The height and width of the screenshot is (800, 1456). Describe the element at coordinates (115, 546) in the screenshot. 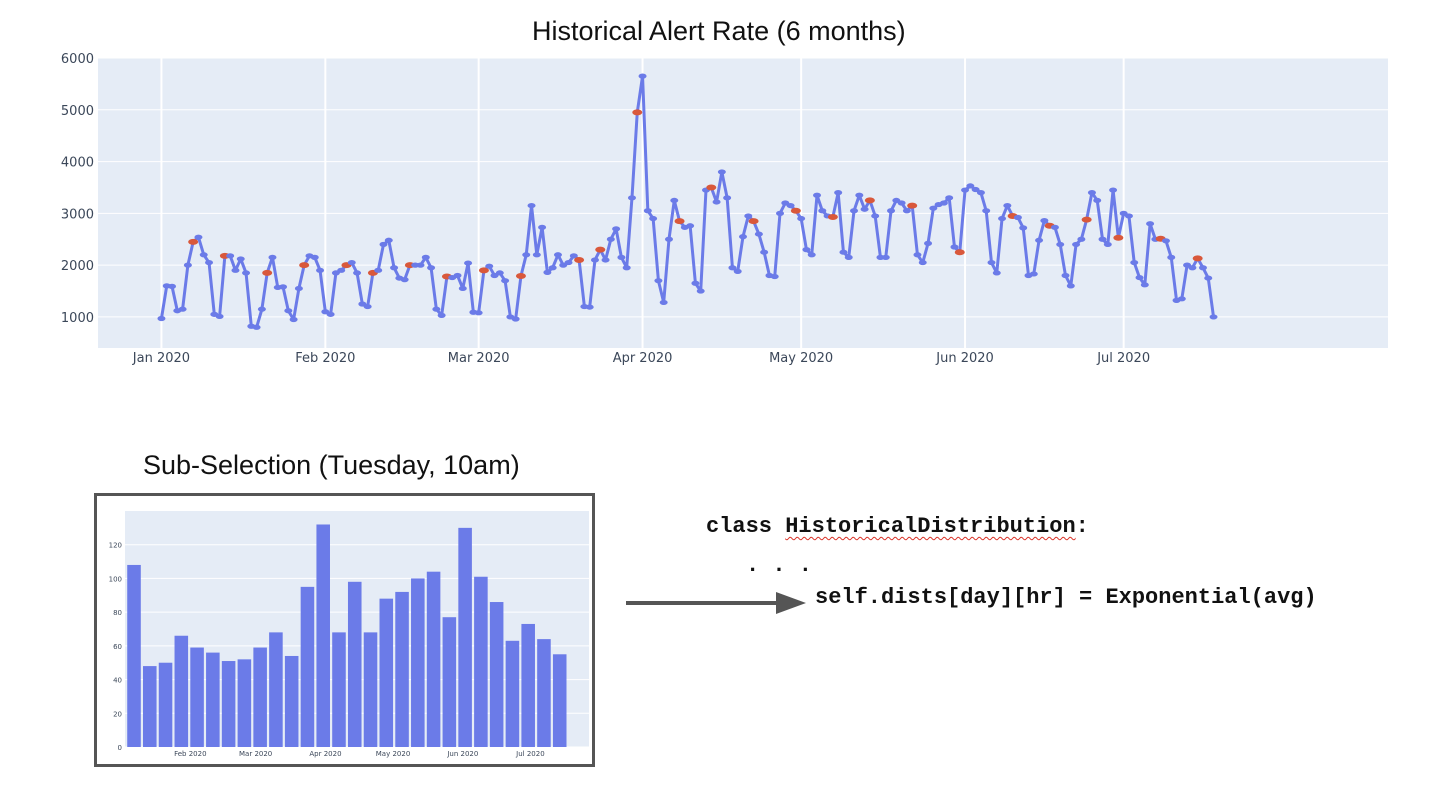

I see `y-tick-label: 120` at that location.